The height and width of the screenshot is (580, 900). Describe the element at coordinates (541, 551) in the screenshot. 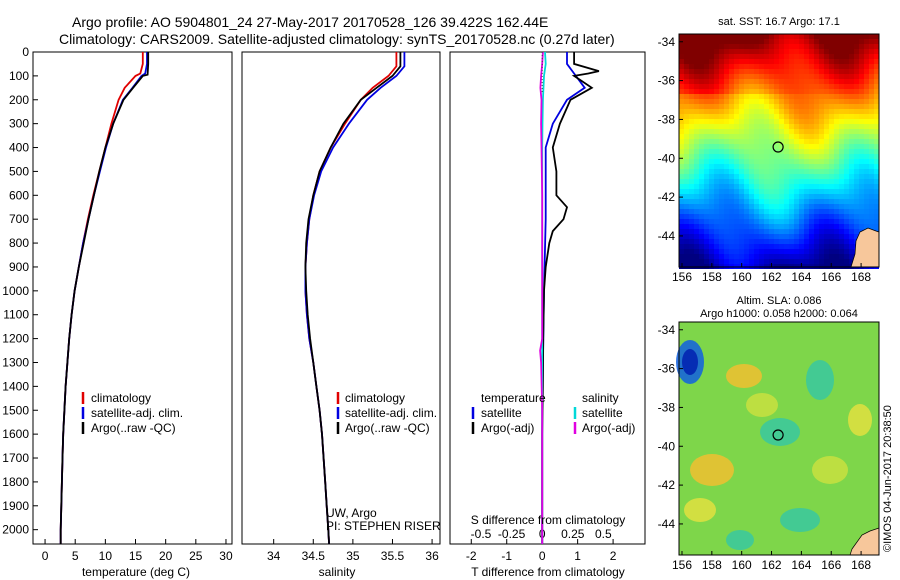

I see `t-difference-axis: -2 -1 0 1 2` at that location.